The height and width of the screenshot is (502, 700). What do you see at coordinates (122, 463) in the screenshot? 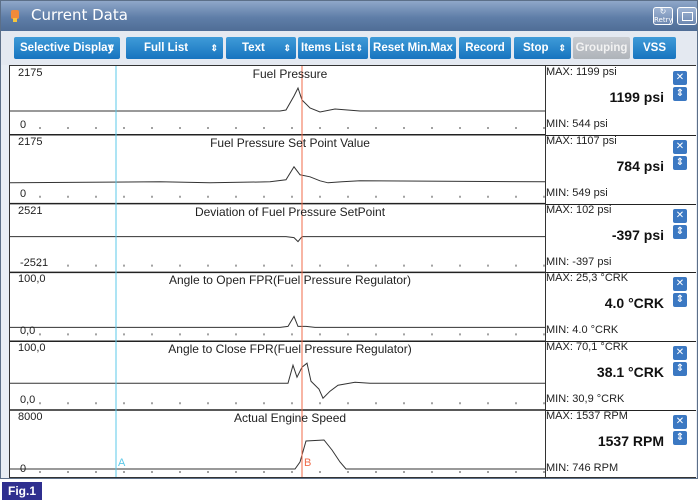
I see `cursor-a-label: A` at bounding box center [122, 463].